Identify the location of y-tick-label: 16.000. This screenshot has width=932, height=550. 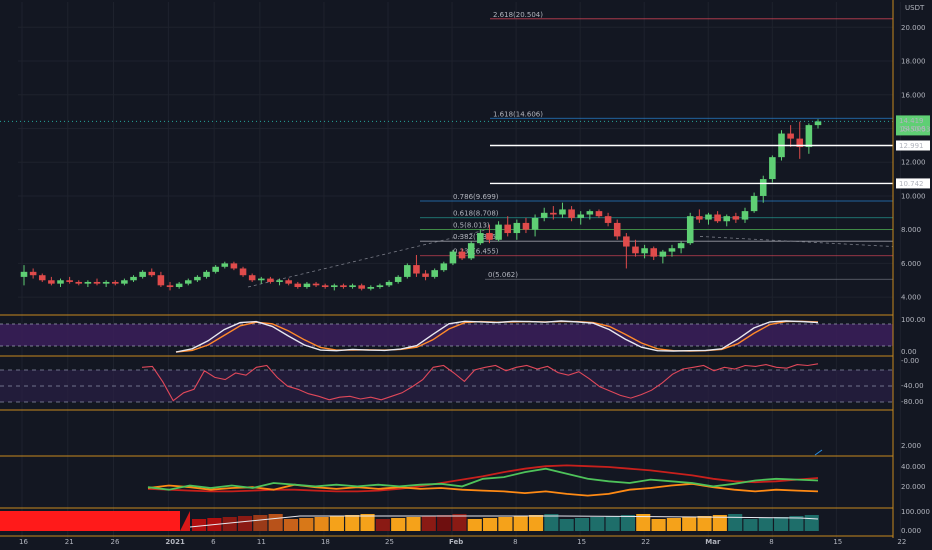
(913, 95).